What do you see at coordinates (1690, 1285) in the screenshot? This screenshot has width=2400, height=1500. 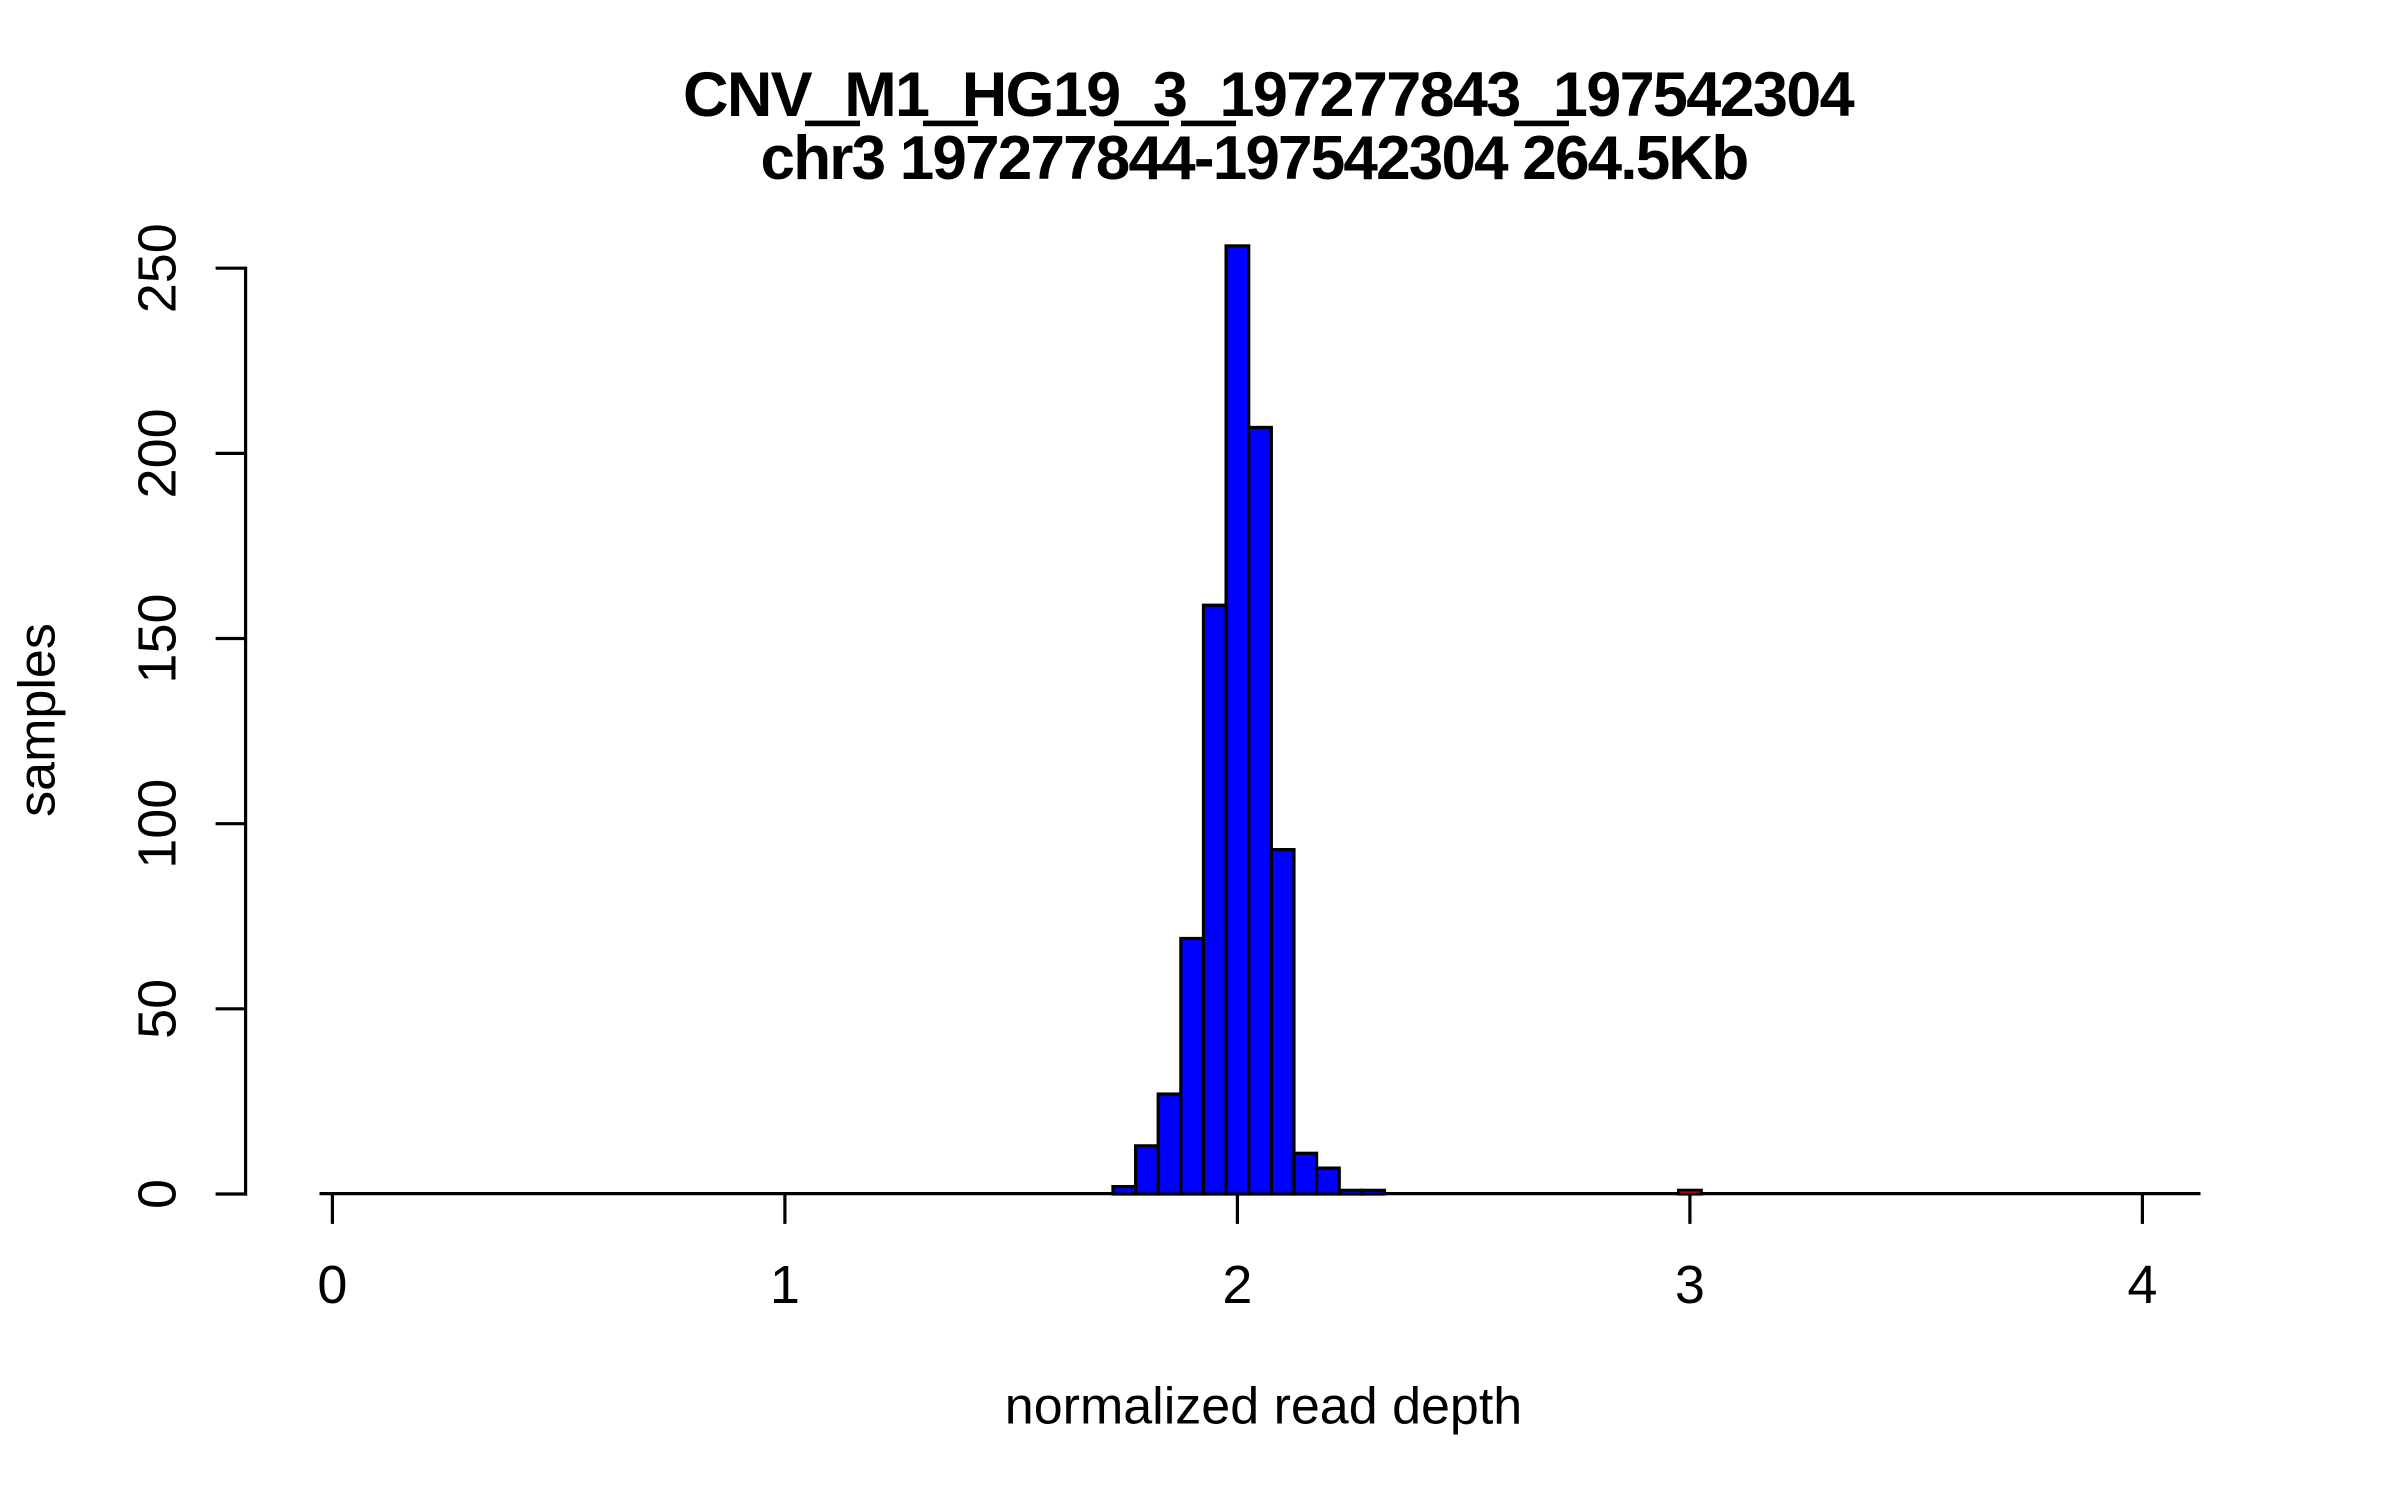 I see `svg-text: 3` at bounding box center [1690, 1285].